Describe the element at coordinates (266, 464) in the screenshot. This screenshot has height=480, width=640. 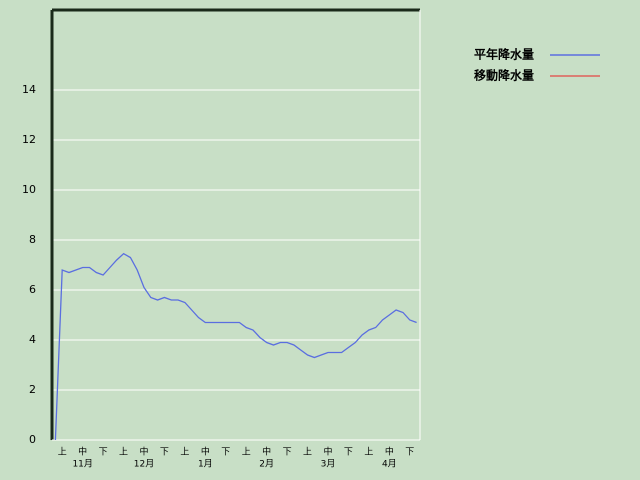
I see `month-label: 2月` at that location.